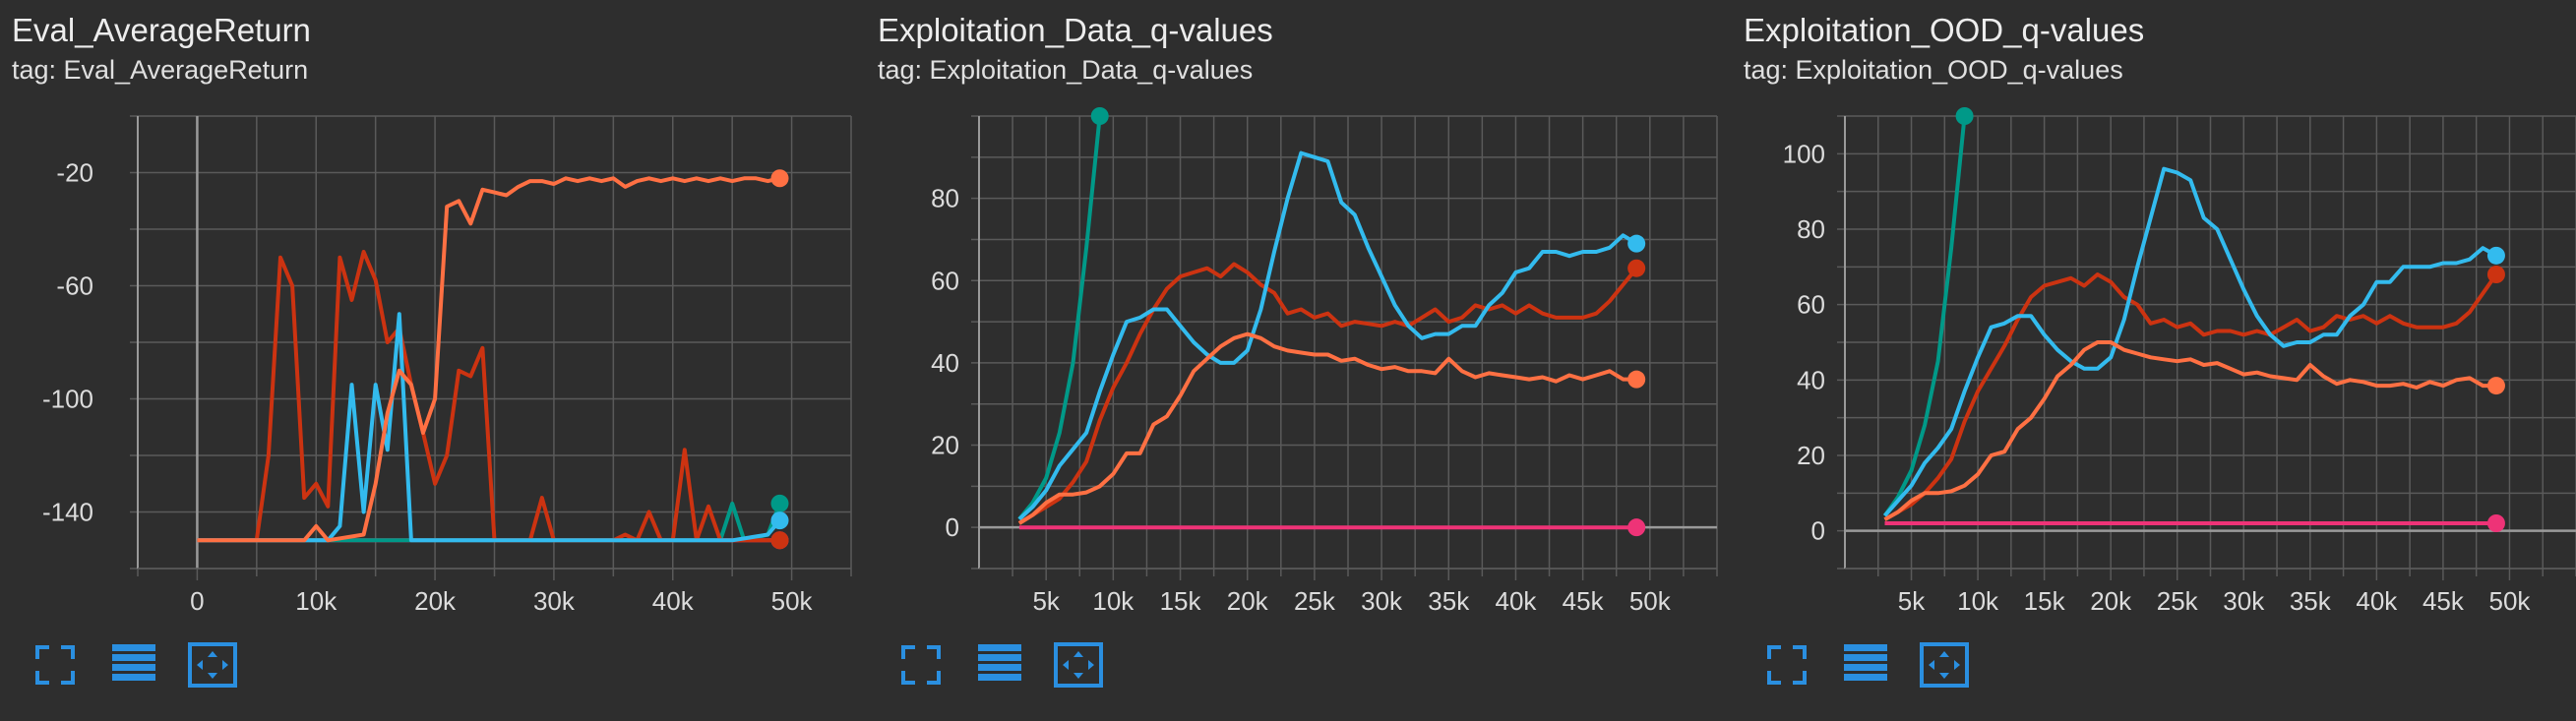 This screenshot has width=2576, height=721. What do you see at coordinates (1944, 30) in the screenshot?
I see `chart-title: Exploitation_OOD_q-values` at bounding box center [1944, 30].